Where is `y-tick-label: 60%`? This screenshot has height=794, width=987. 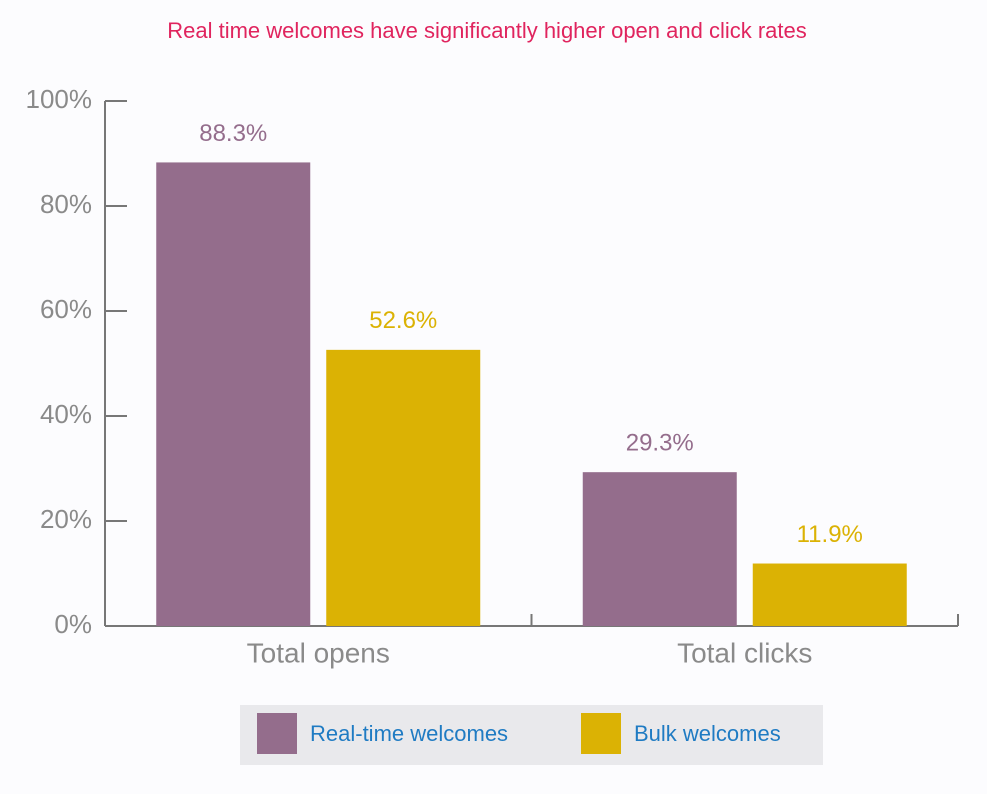
y-tick-label: 60% is located at coordinates (66, 309).